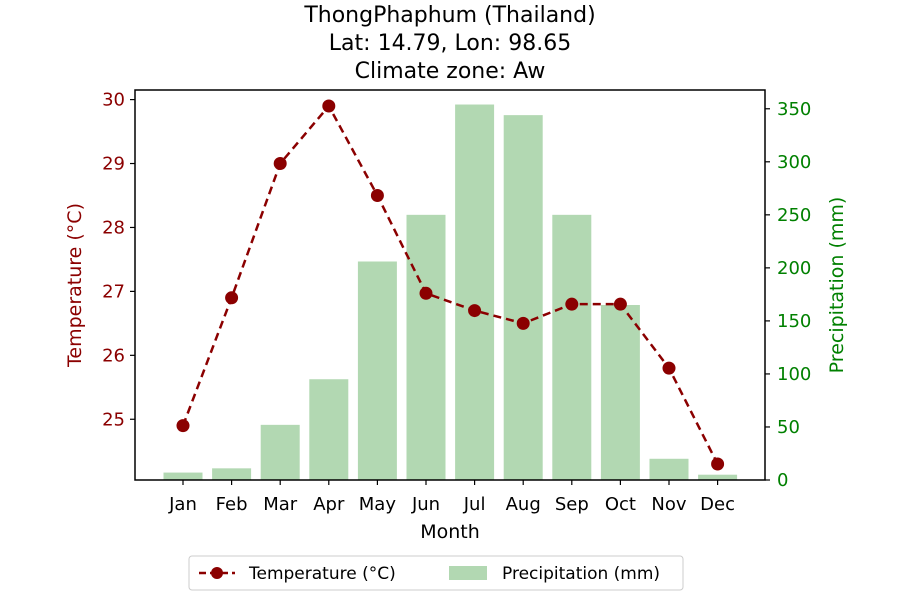  I want to click on precipitation-bar-feb, so click(232, 474).